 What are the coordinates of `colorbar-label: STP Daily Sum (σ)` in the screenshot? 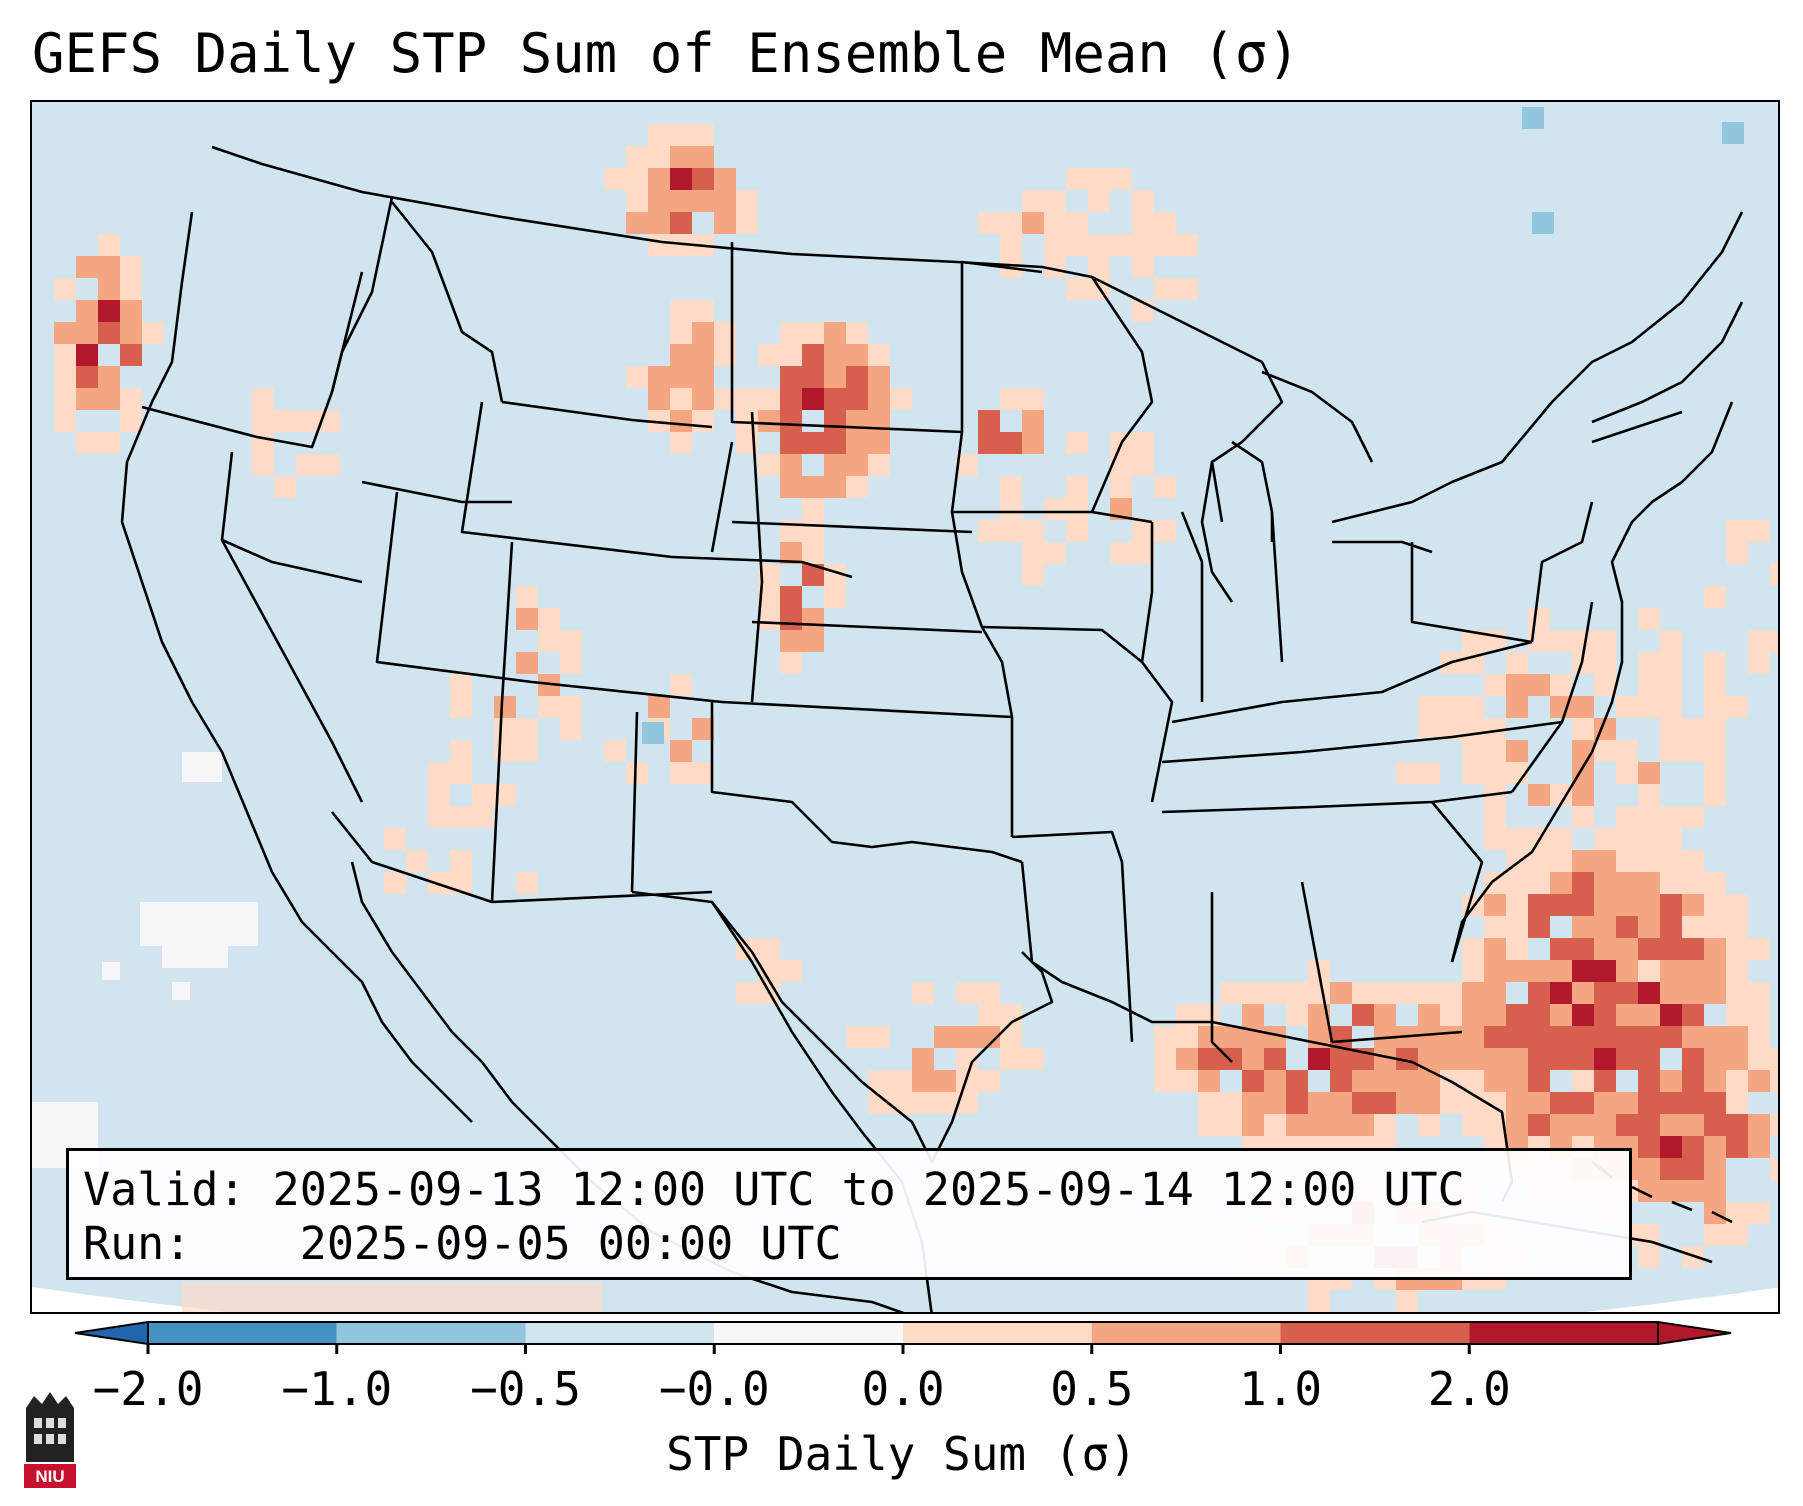 It's located at (901, 1454).